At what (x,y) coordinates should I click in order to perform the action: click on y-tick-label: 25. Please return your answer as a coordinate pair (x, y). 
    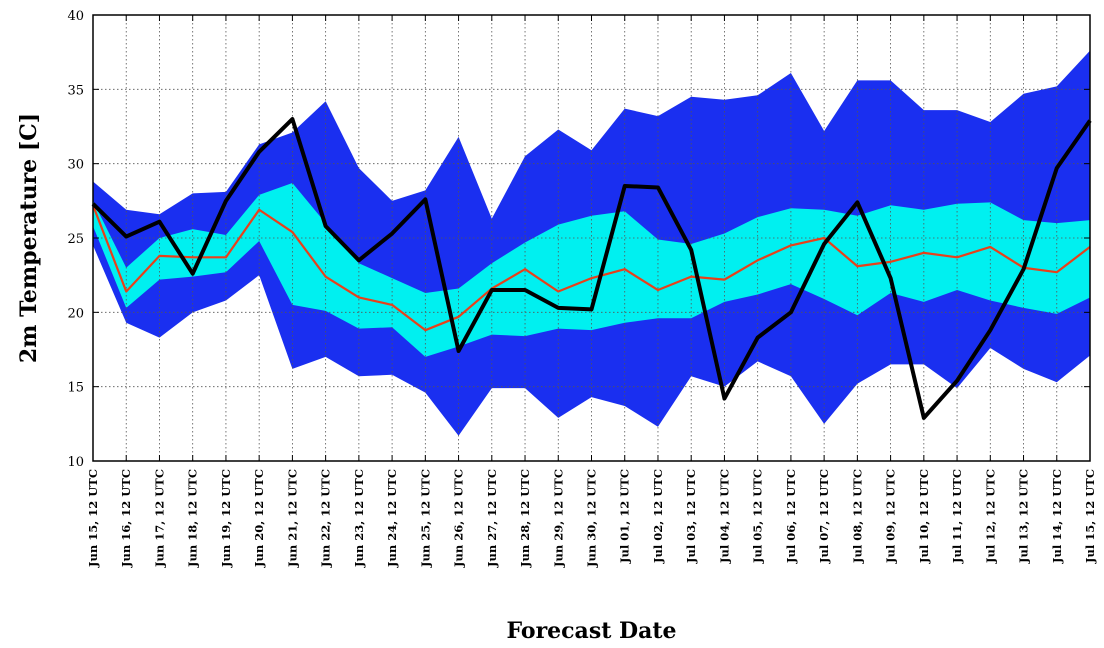
    Looking at the image, I should click on (75, 239).